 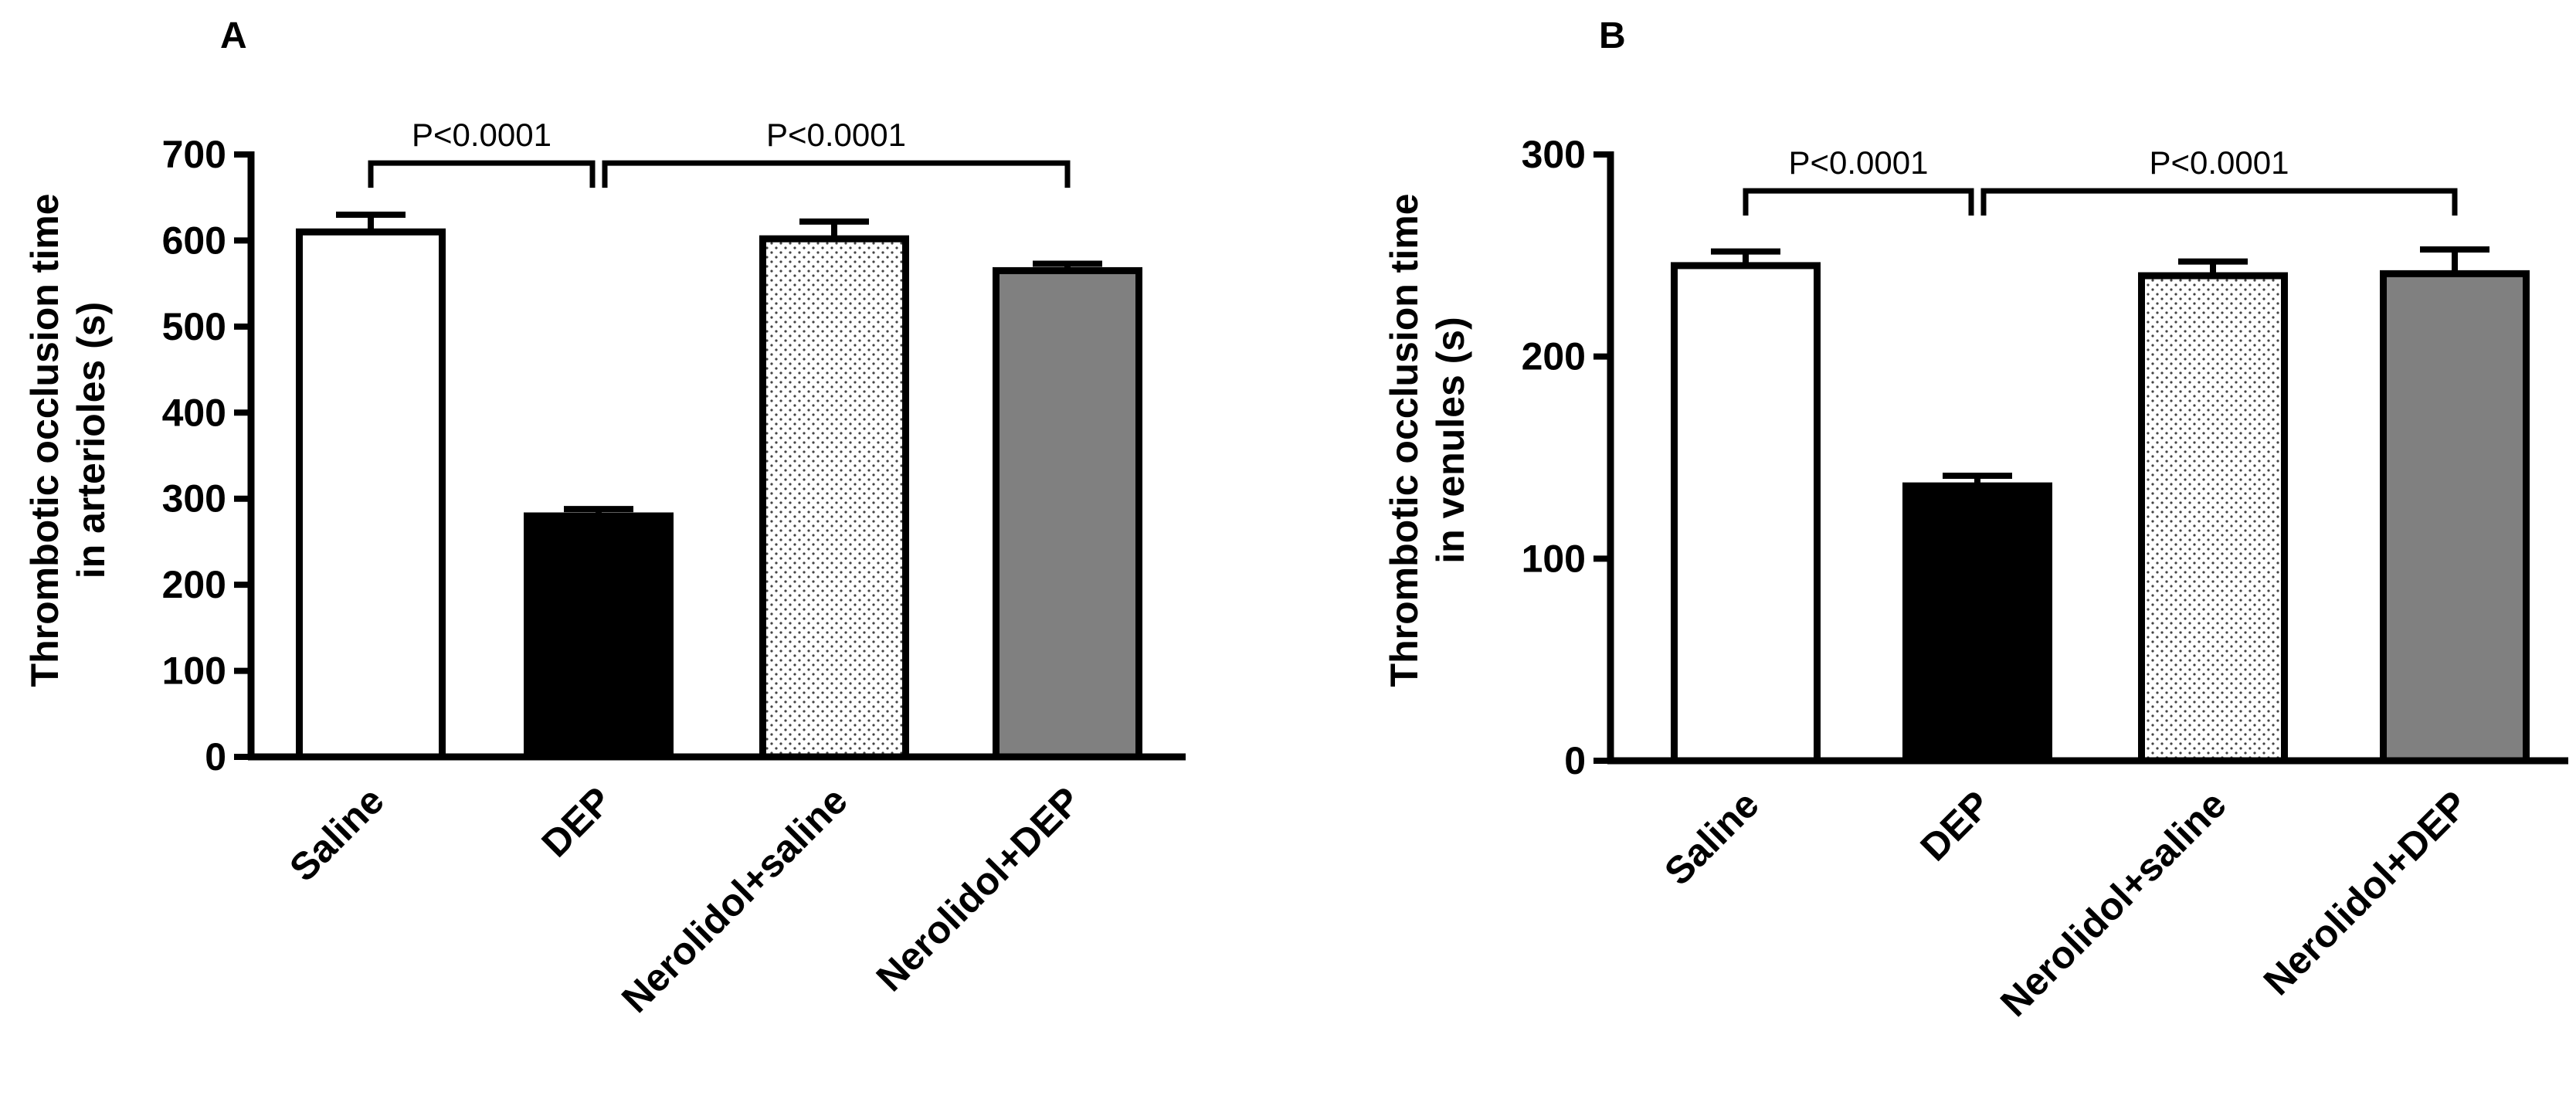 I want to click on panel-a-category-label: Nerolidol+DEP, so click(x=978, y=888).